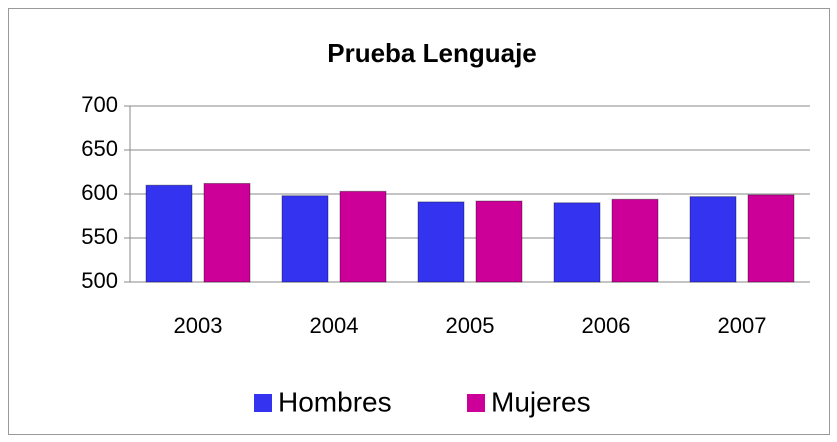  Describe the element at coordinates (432, 53) in the screenshot. I see `chart-title: Prueba Lenguaje` at that location.